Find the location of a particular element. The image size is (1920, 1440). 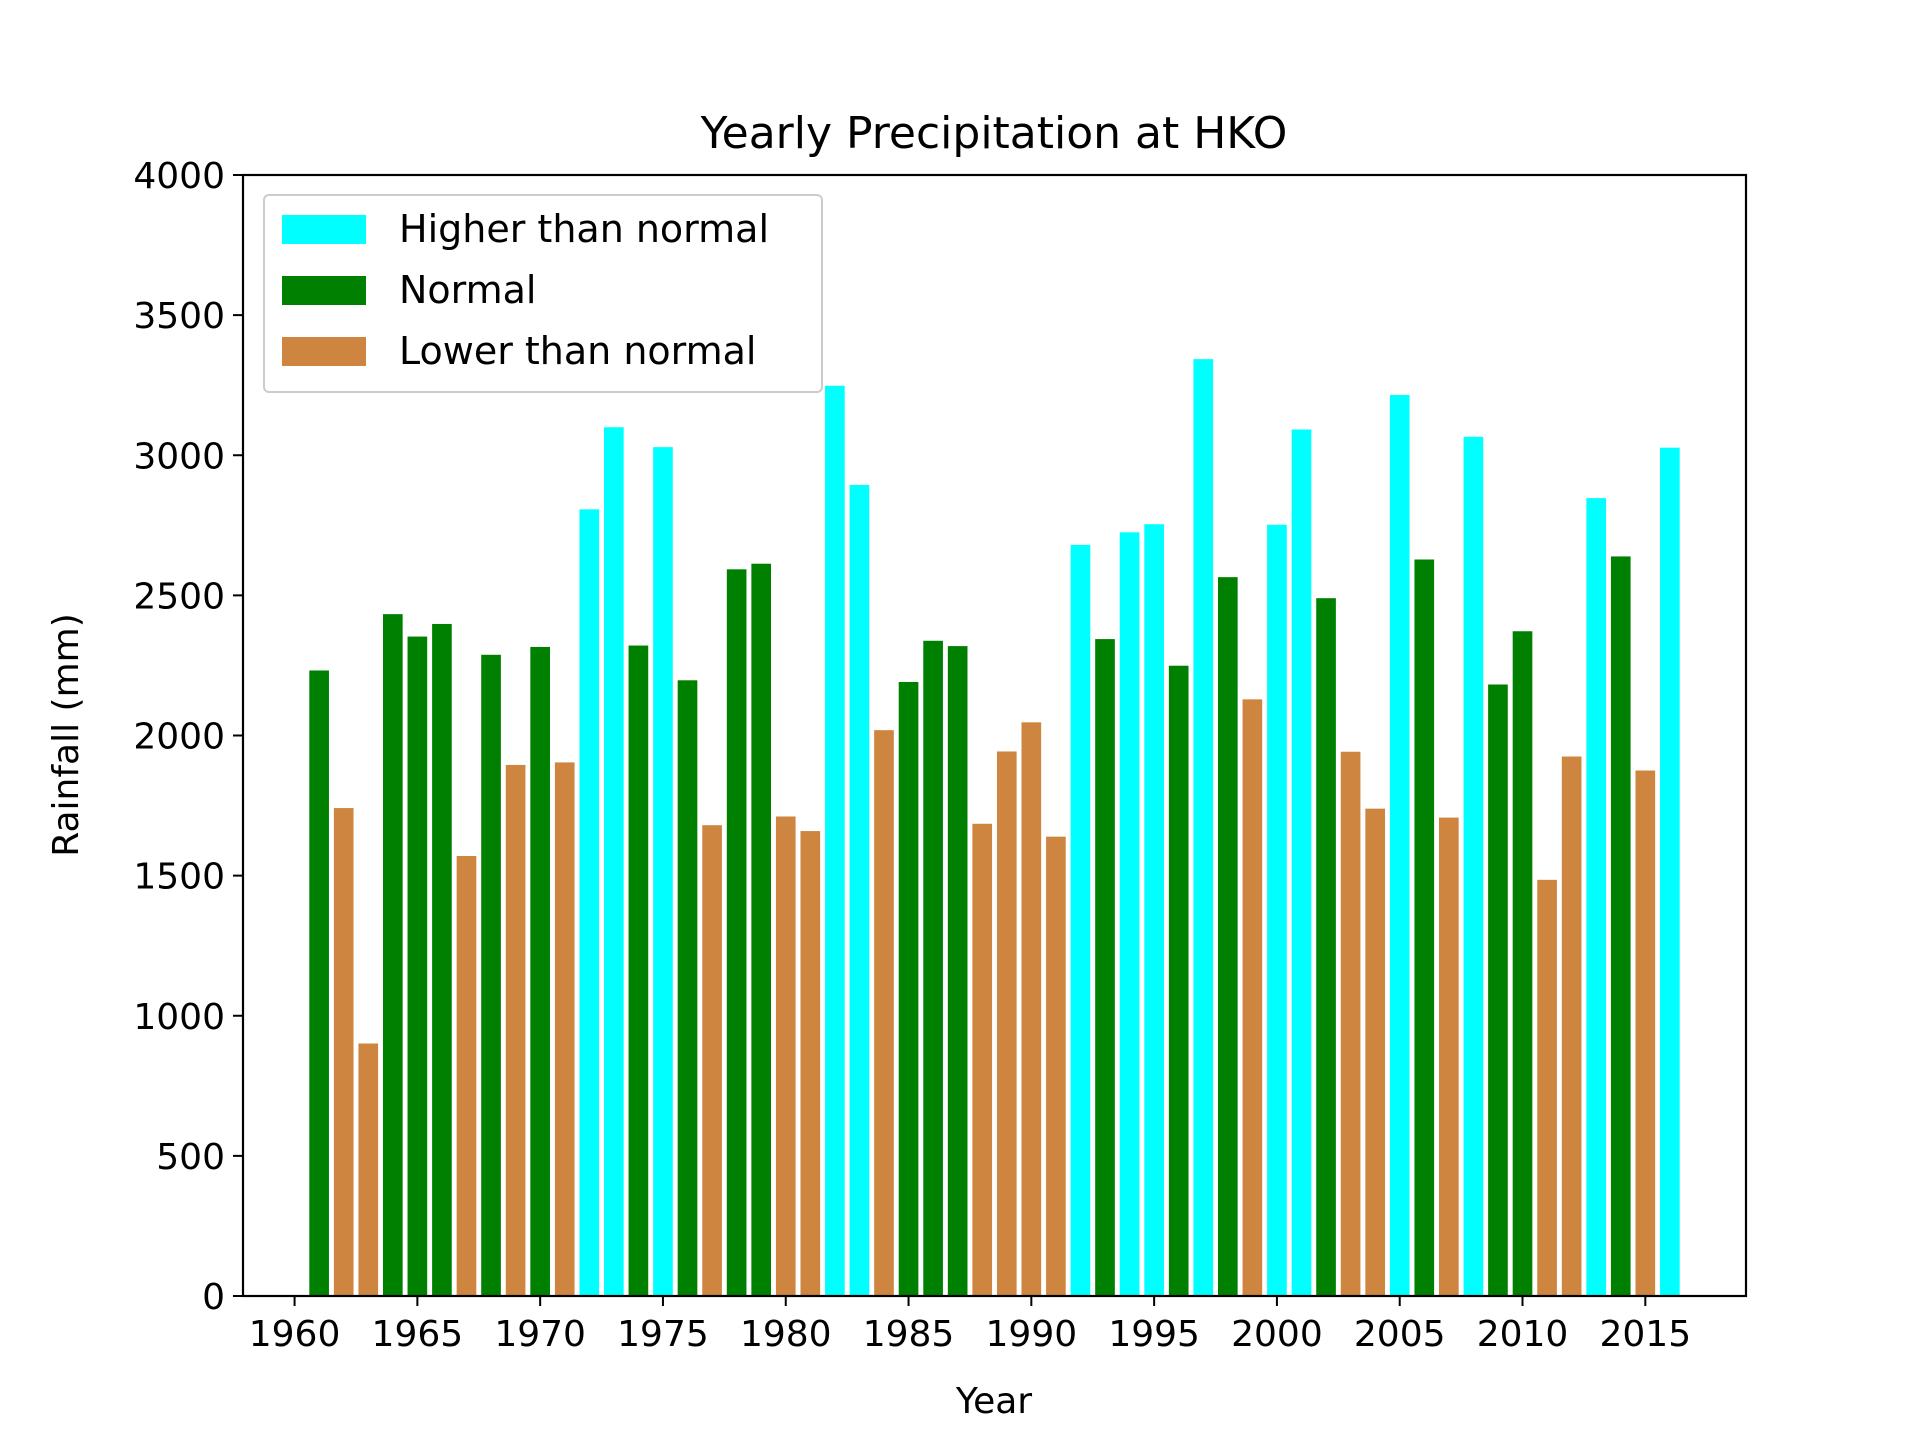

y-tick-label: 2000 is located at coordinates (179, 737).